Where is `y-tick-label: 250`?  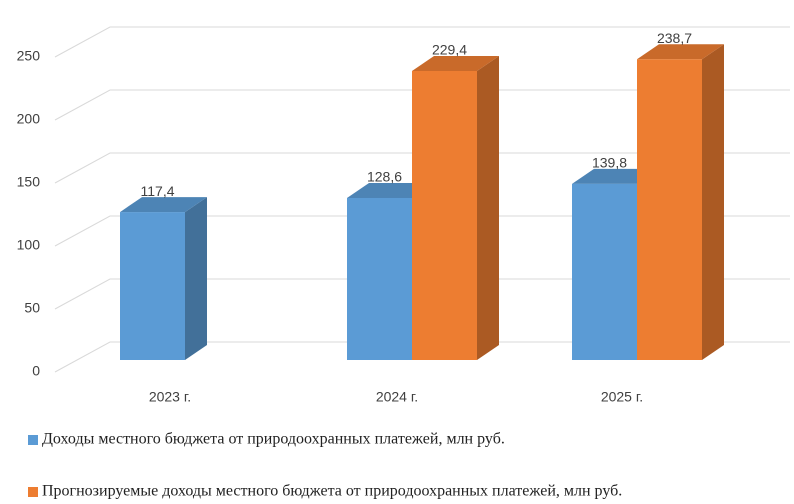
y-tick-label: 250 is located at coordinates (29, 56).